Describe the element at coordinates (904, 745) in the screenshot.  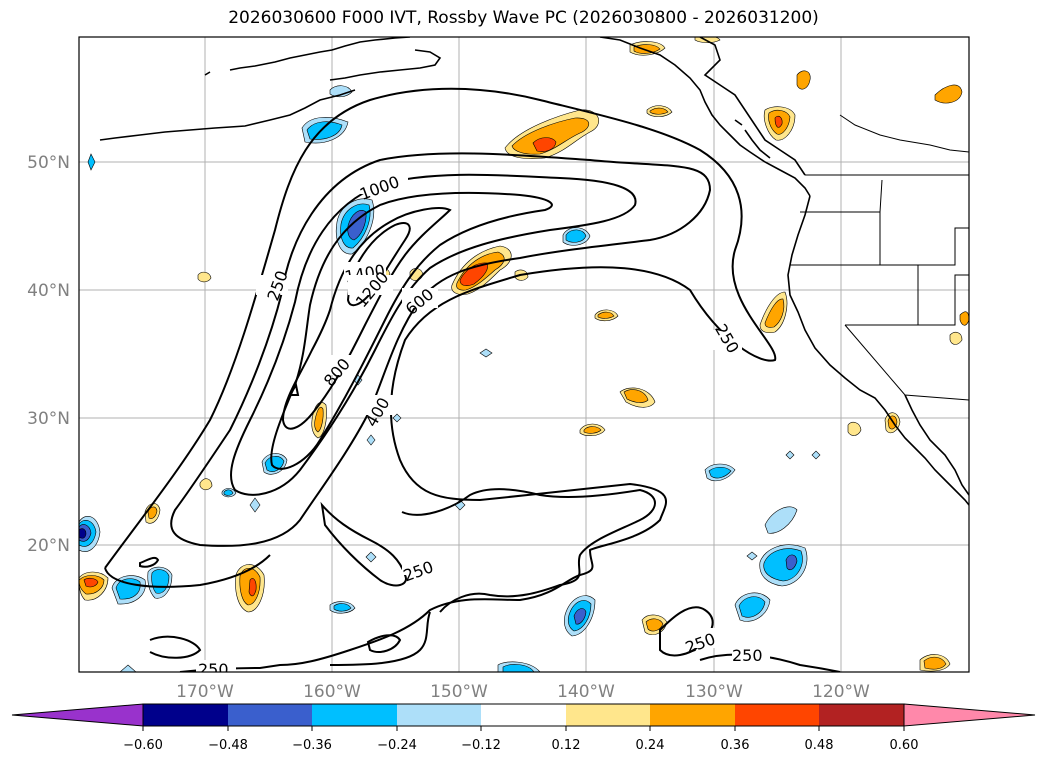
I see `colorbar-tick: 0.60` at that location.